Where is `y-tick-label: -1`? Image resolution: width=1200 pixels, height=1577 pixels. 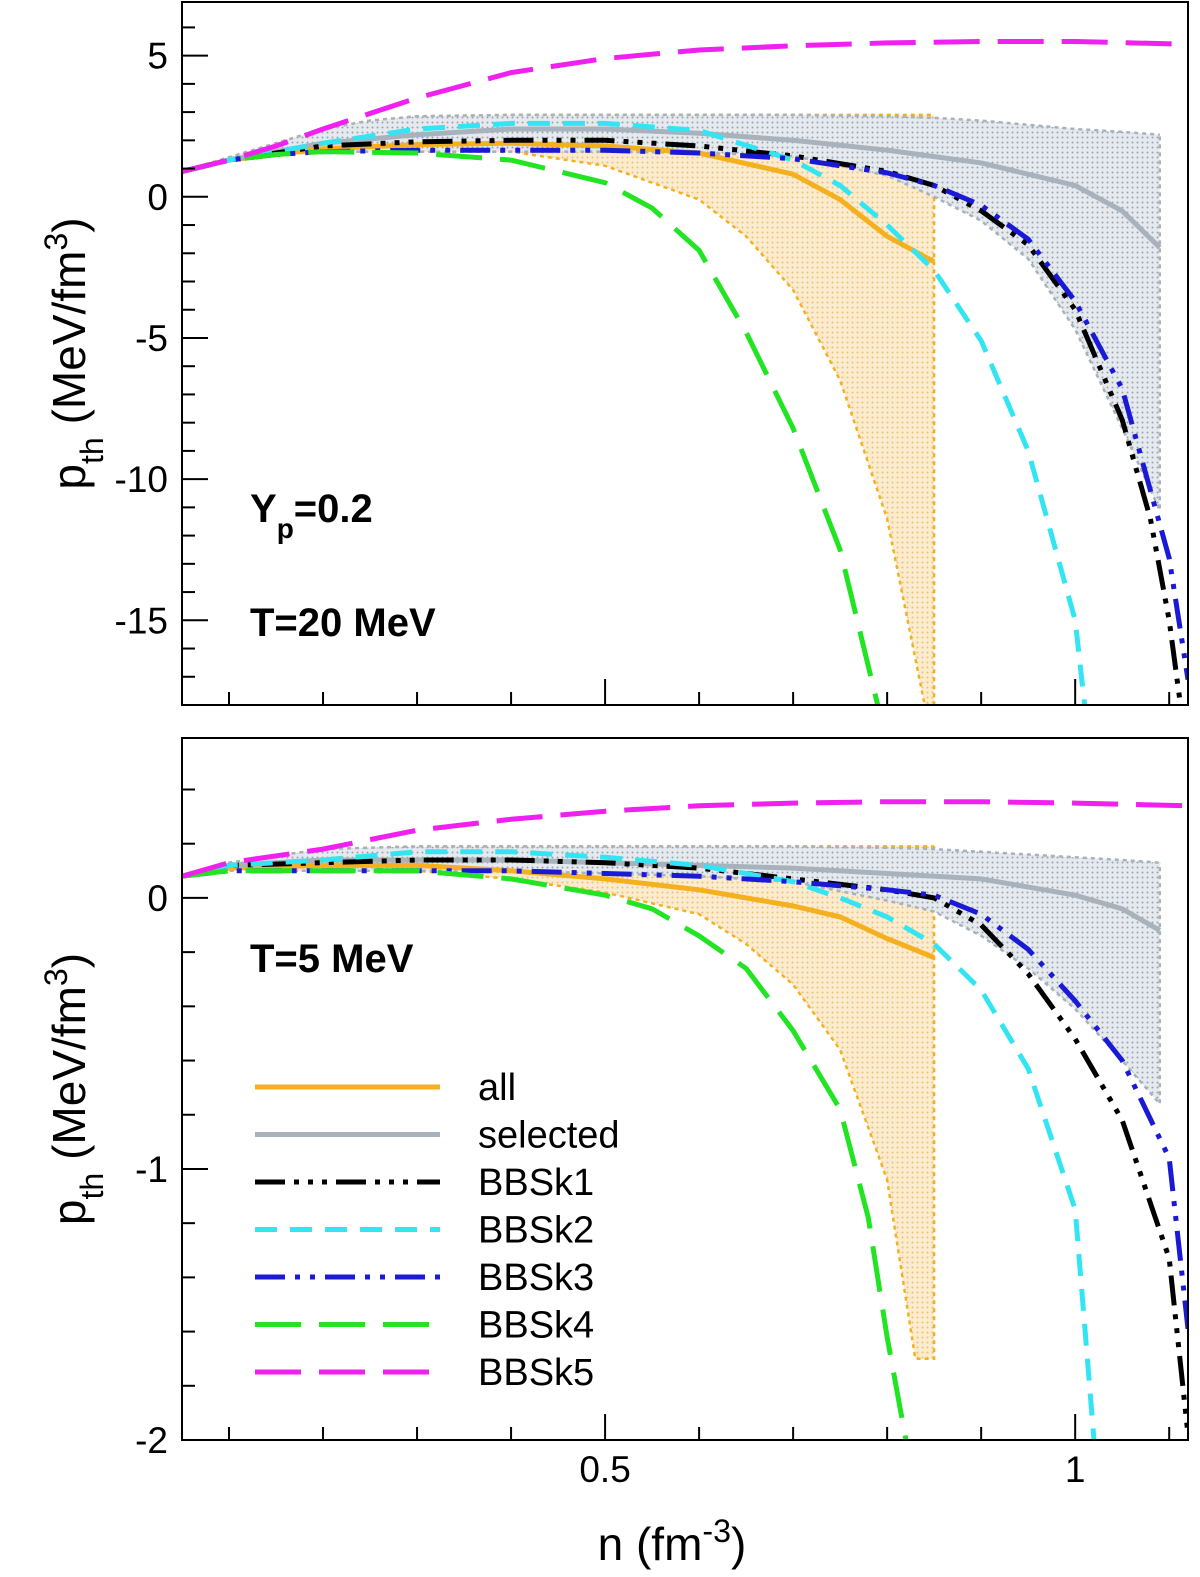 y-tick-label: -1 is located at coordinates (151, 1169).